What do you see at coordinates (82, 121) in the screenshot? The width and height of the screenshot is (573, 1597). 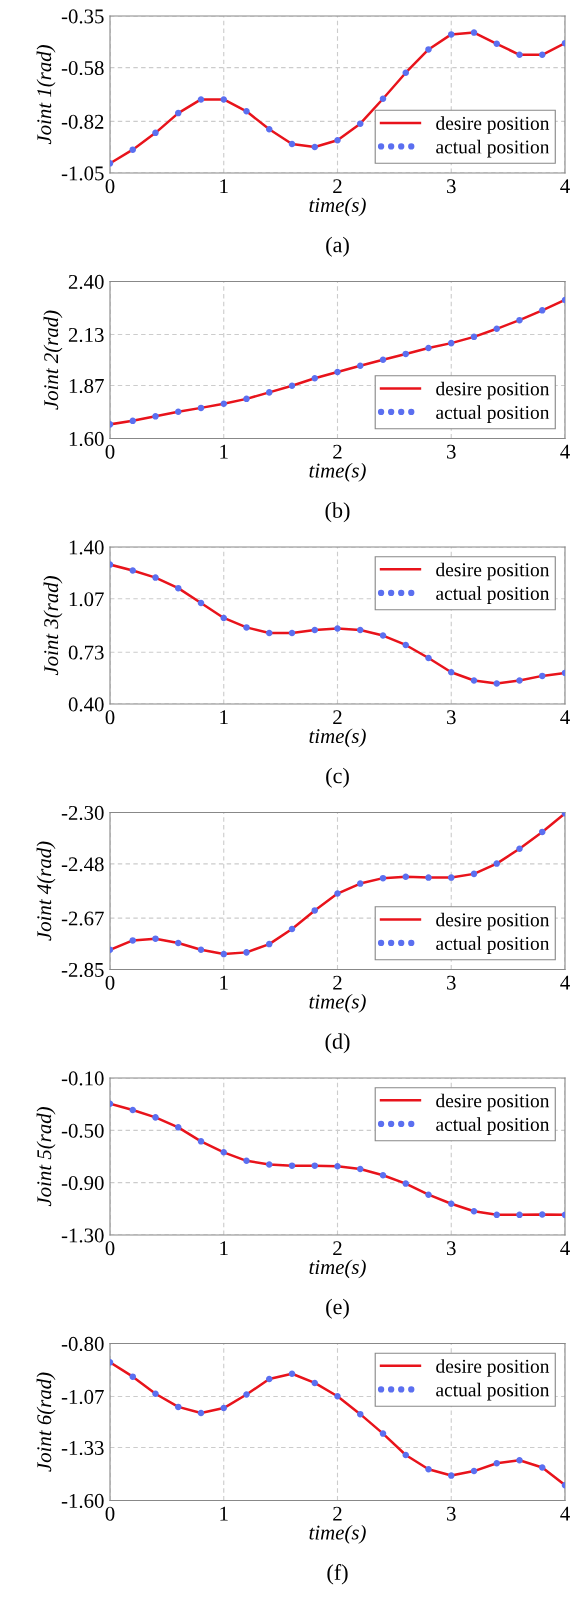 I see `y-tick-label: -0.82` at bounding box center [82, 121].